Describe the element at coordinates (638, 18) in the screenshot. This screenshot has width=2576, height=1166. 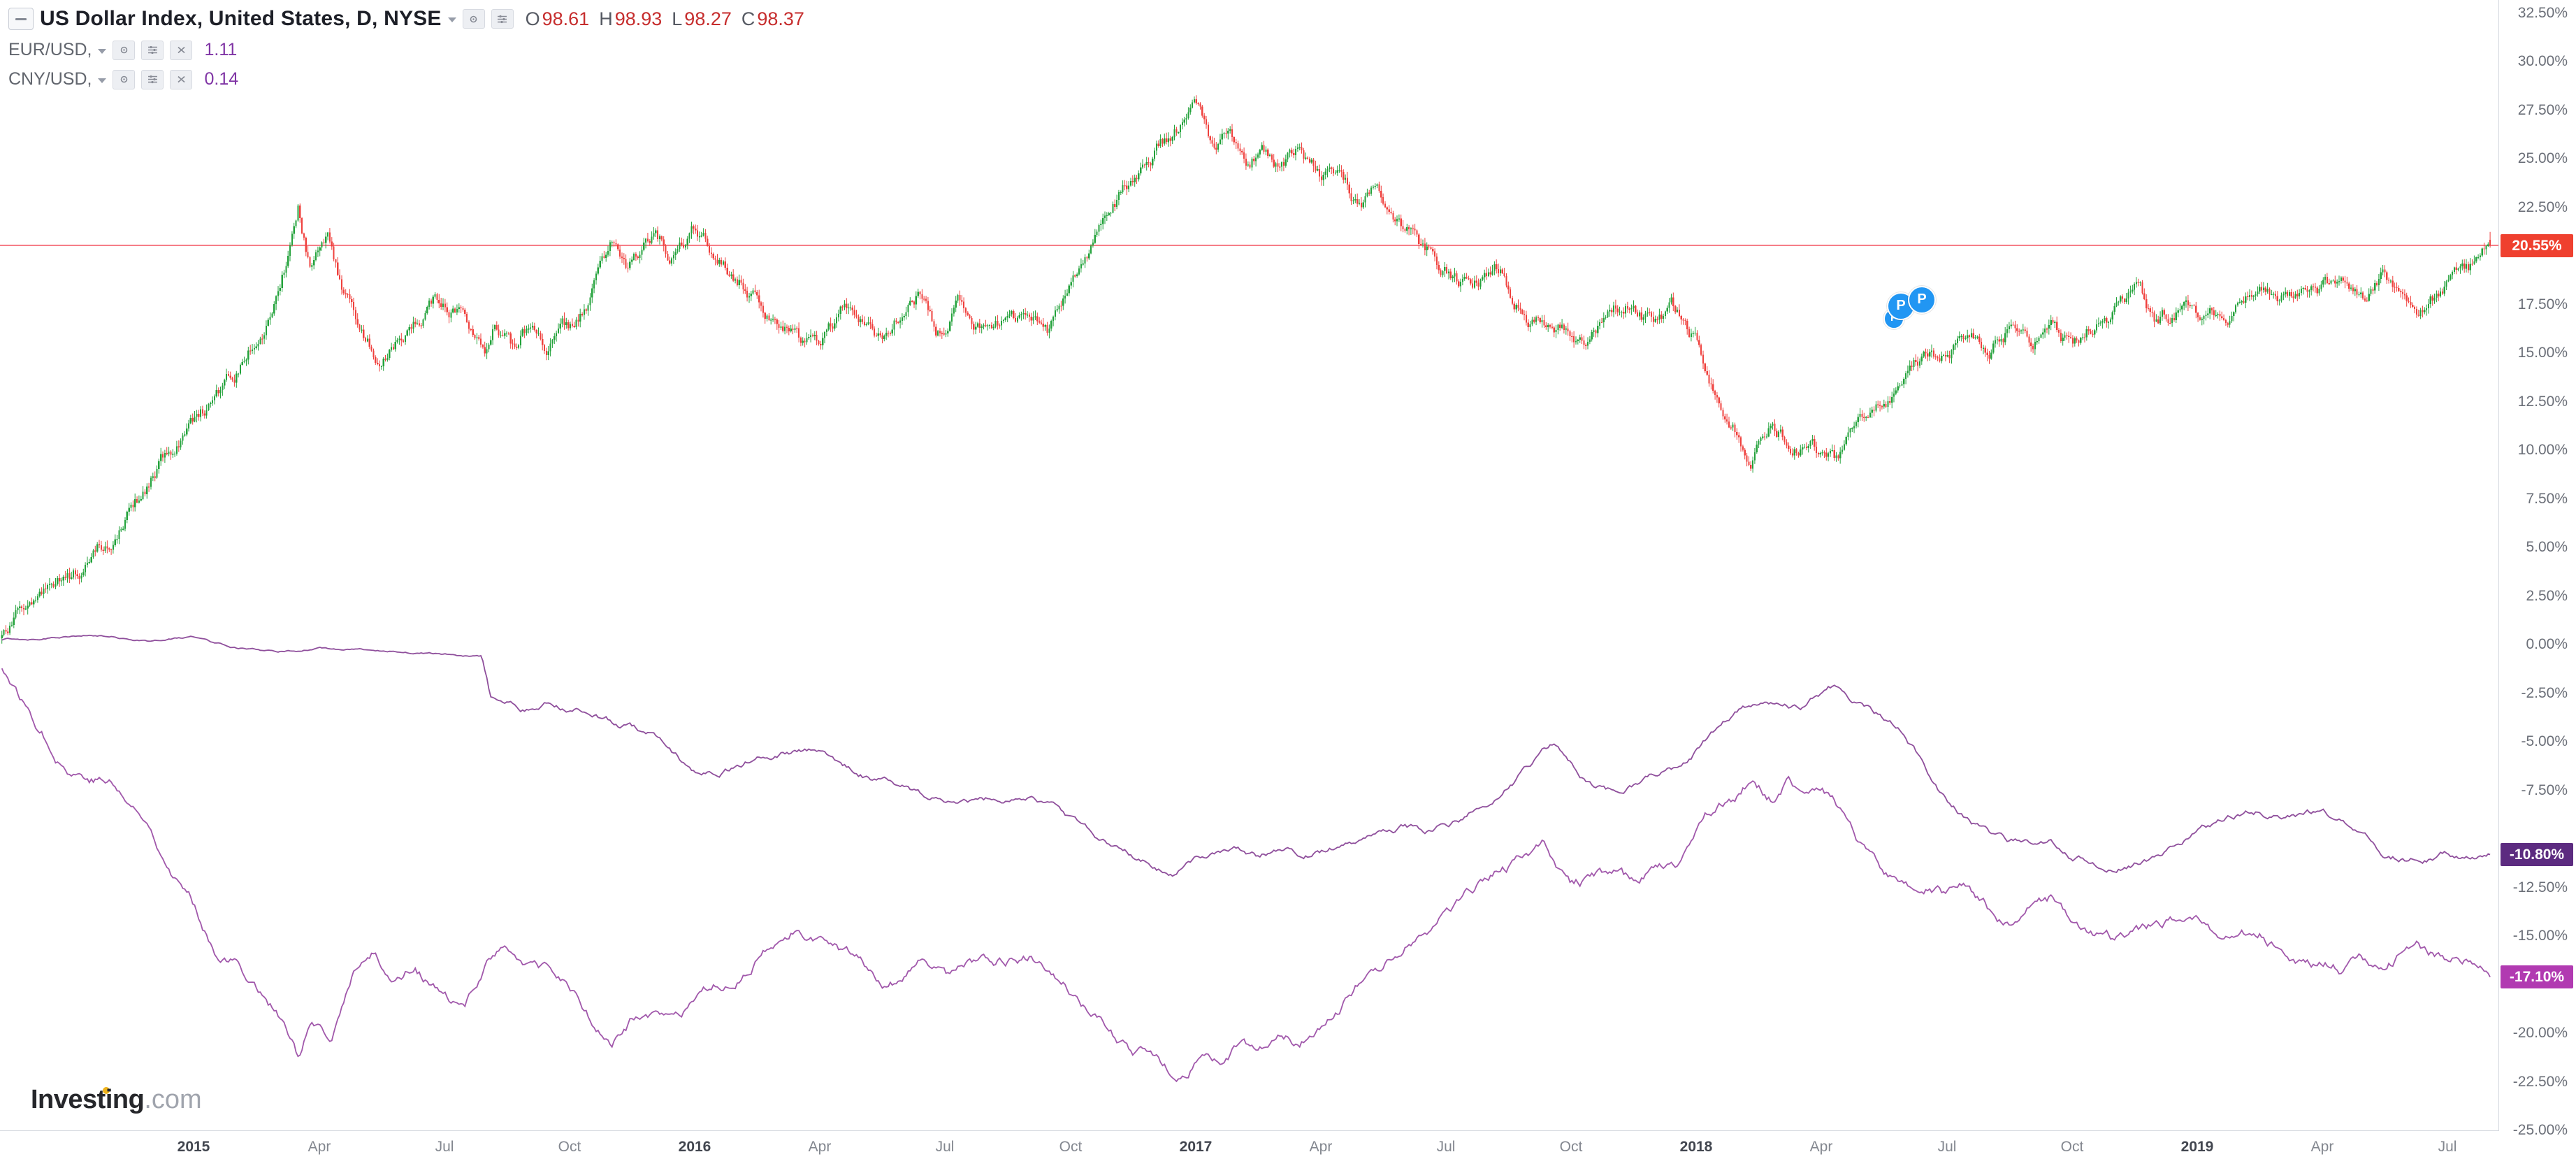
I see `high-value: 98.93` at that location.